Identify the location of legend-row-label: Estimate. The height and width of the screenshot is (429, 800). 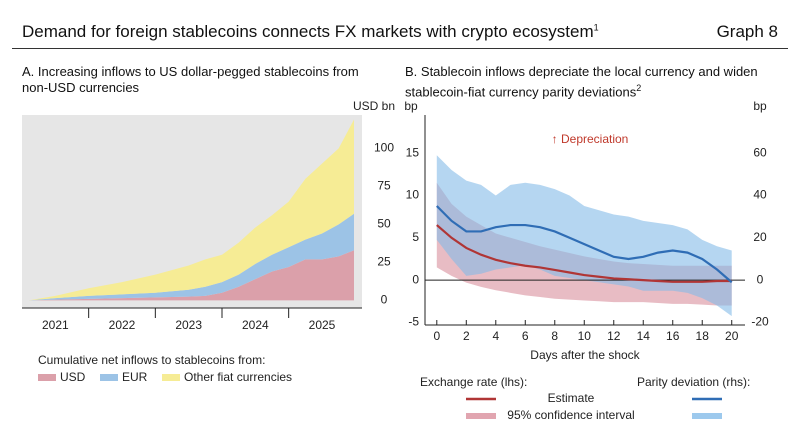
(571, 398).